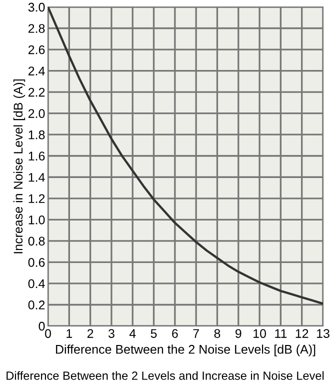 The width and height of the screenshot is (330, 392). I want to click on x-tick-label: 11, so click(281, 333).